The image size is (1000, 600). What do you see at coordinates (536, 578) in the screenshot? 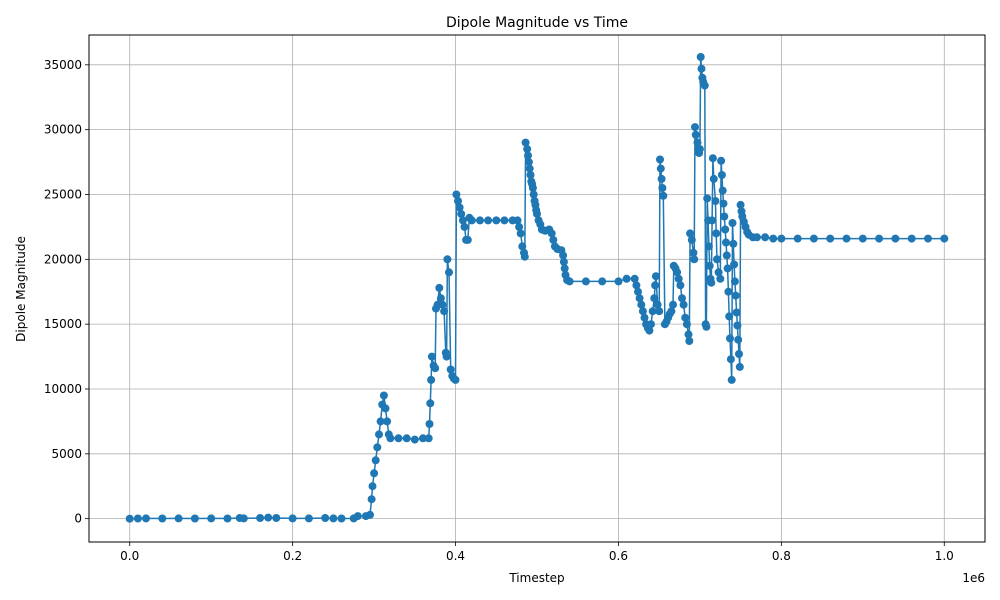
I see `x-axis-label: Timestep` at bounding box center [536, 578].